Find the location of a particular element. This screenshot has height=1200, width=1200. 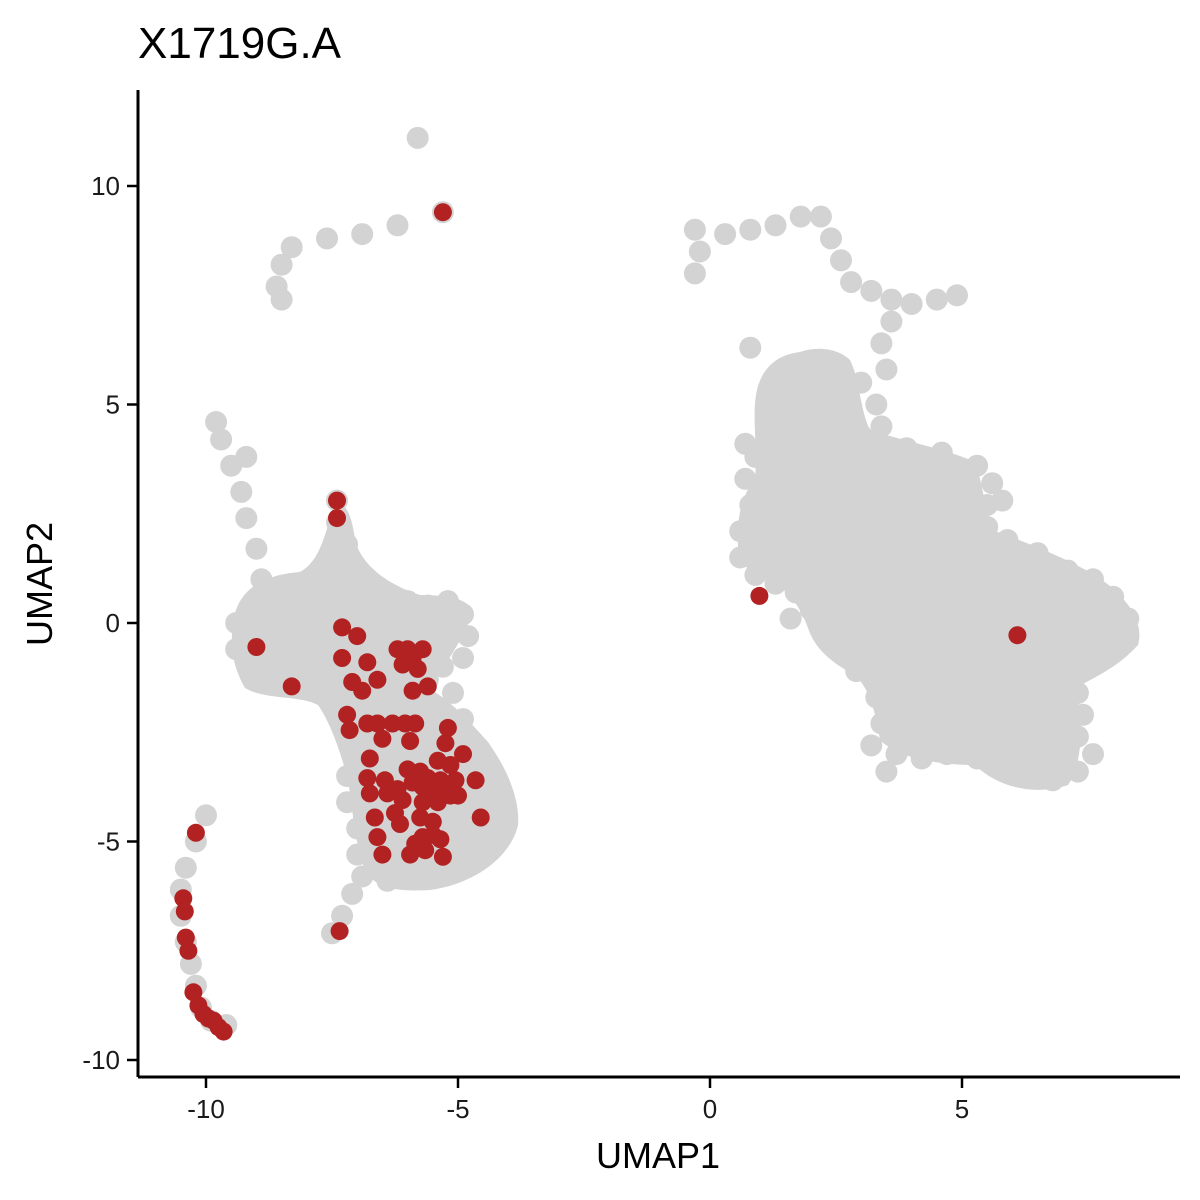

x-axis-title: UMAP1 is located at coordinates (658, 1155).